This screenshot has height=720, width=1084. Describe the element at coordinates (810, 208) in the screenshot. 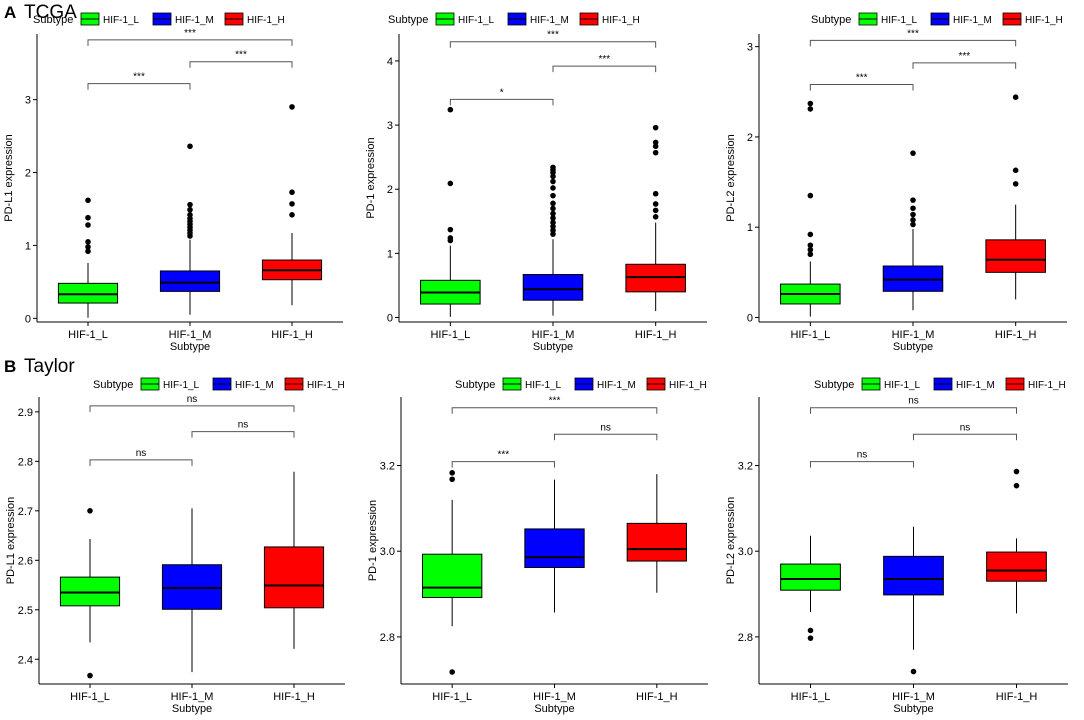

I see `box-hif-1-l` at that location.